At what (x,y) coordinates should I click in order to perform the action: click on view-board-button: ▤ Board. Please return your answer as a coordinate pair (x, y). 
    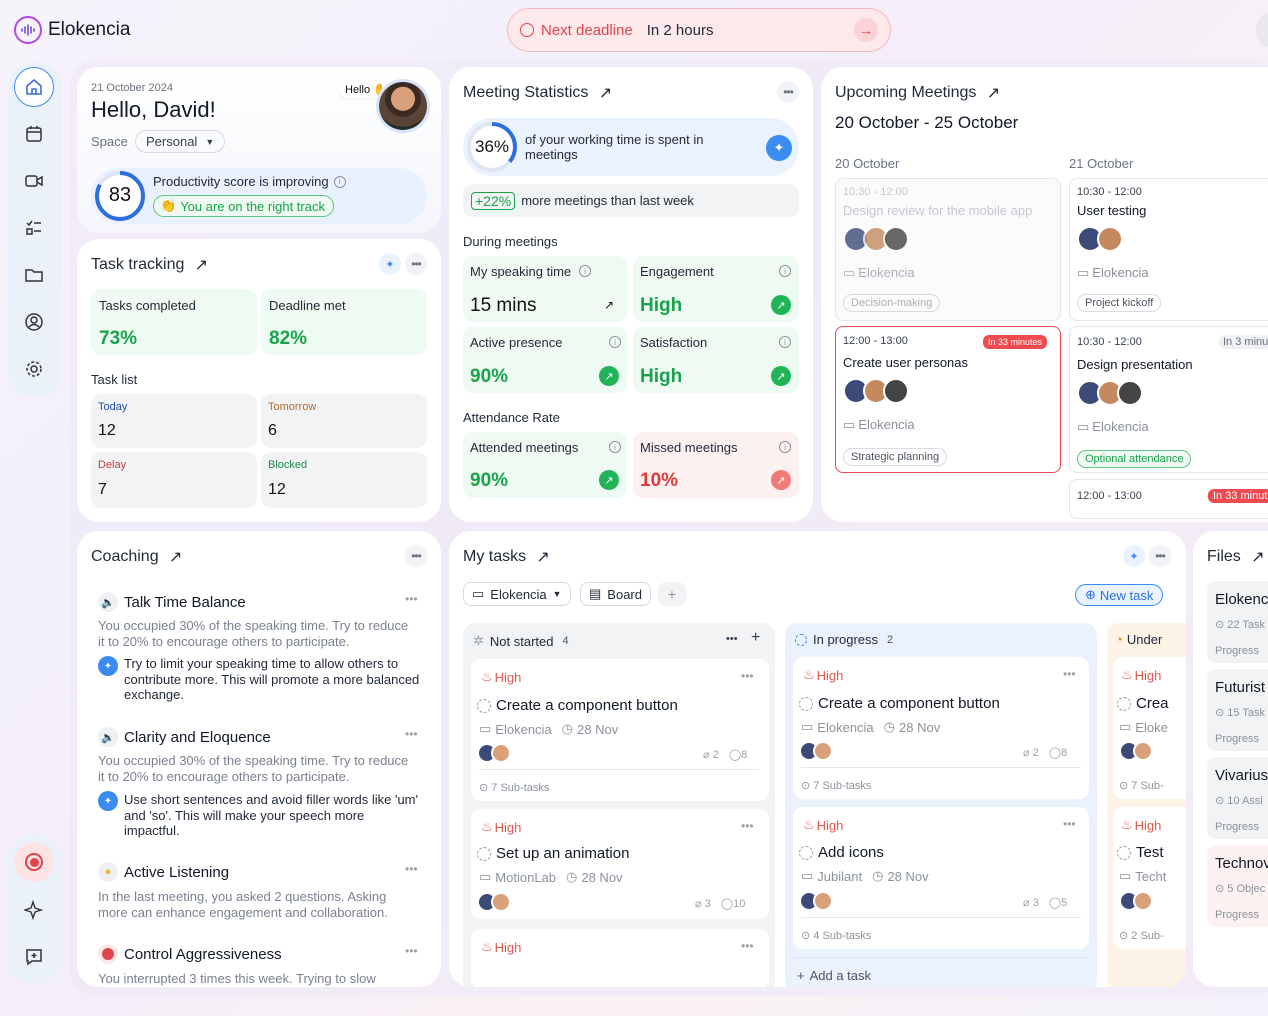
    Looking at the image, I should click on (615, 594).